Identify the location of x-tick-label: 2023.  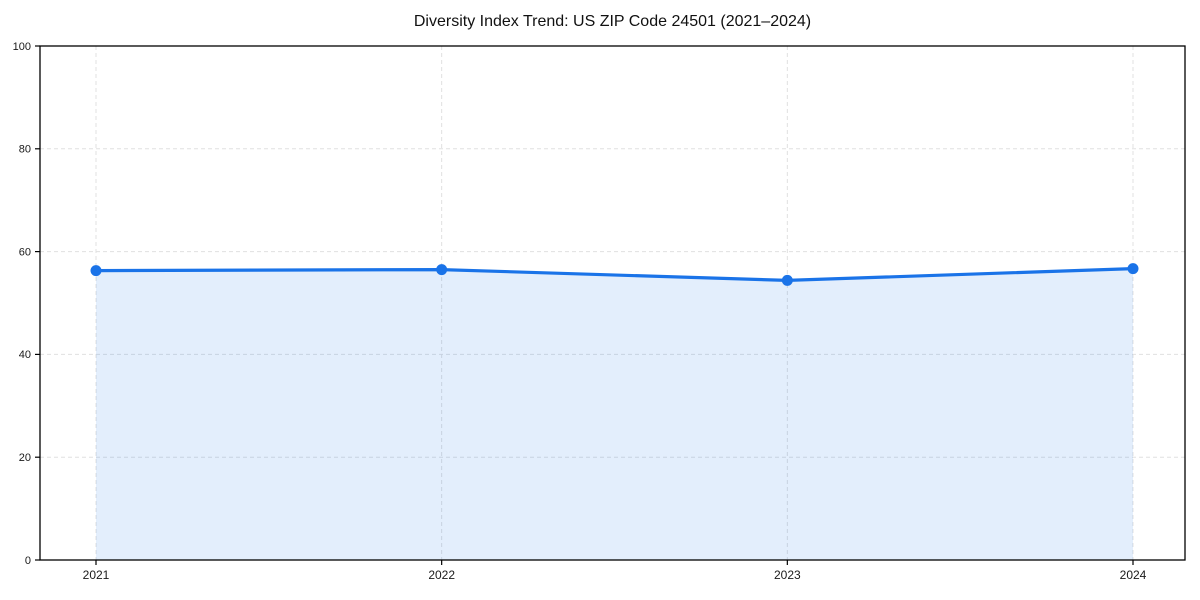
(787, 575).